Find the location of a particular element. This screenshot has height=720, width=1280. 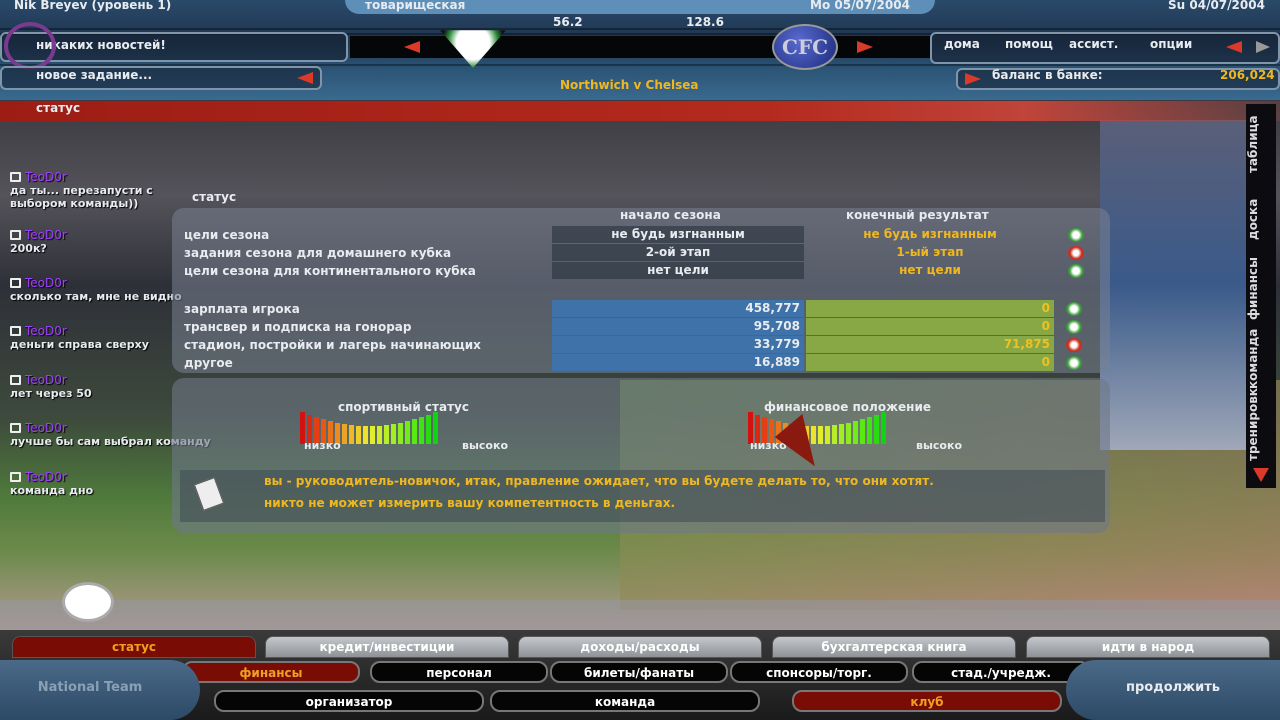

sport-status-gauge is located at coordinates (369, 427).